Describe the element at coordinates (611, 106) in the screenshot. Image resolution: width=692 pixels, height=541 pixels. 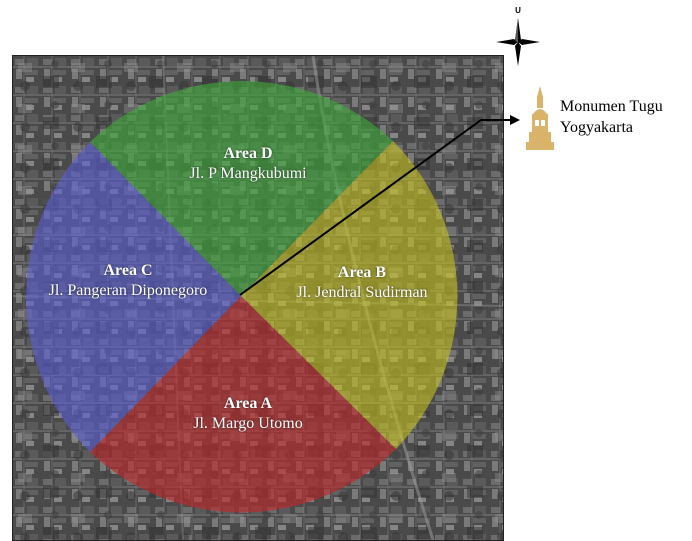
I see `landmark-name-line1: Monumen Tugu` at that location.